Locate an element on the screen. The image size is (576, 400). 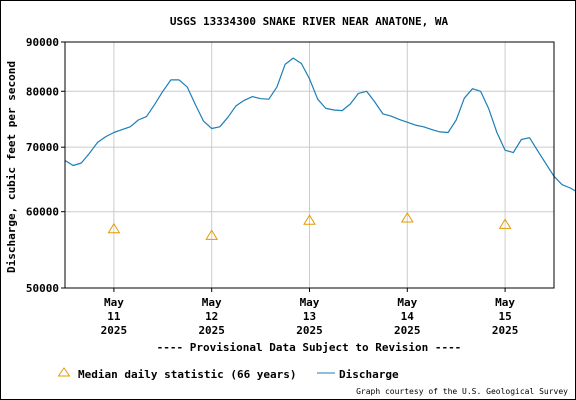
y-tick-label: 70000 is located at coordinates (42, 147).